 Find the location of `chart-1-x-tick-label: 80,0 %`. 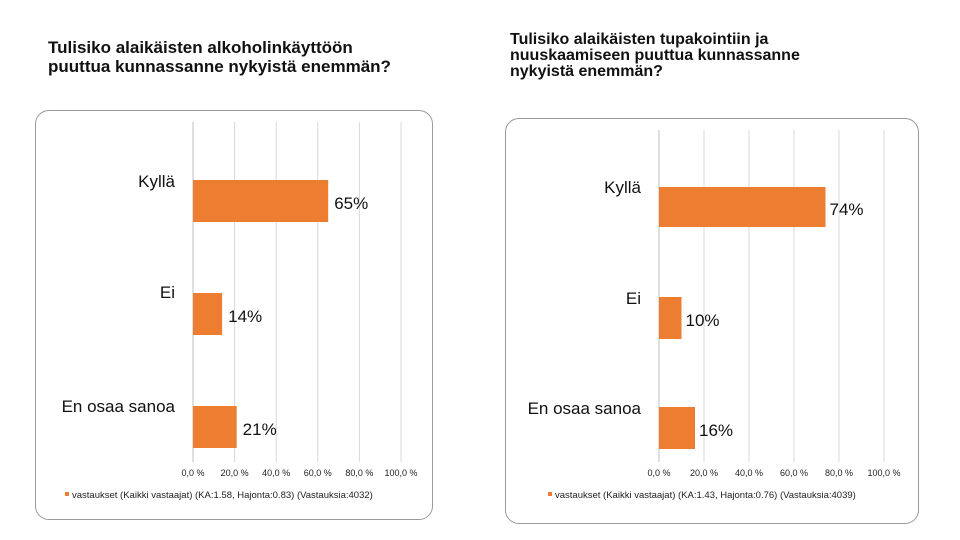

chart-1-x-tick-label: 80,0 % is located at coordinates (359, 473).